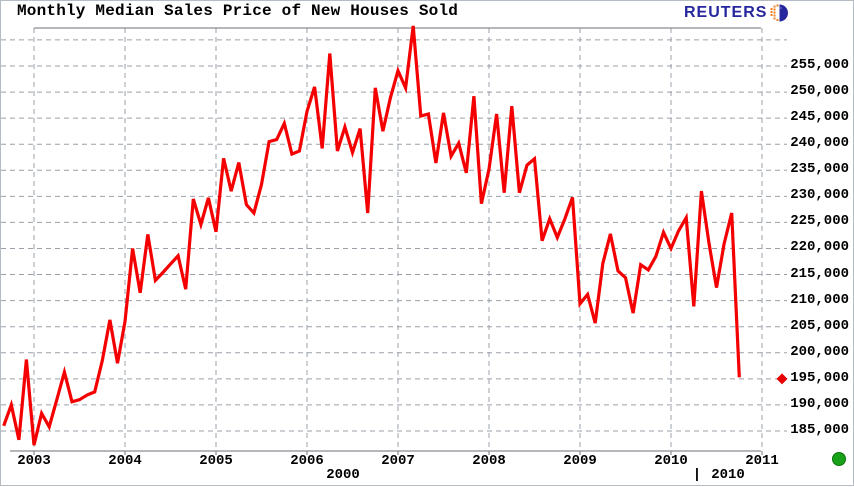  Describe the element at coordinates (819, 65) in the screenshot. I see `y-axis-label: 255,000` at that location.